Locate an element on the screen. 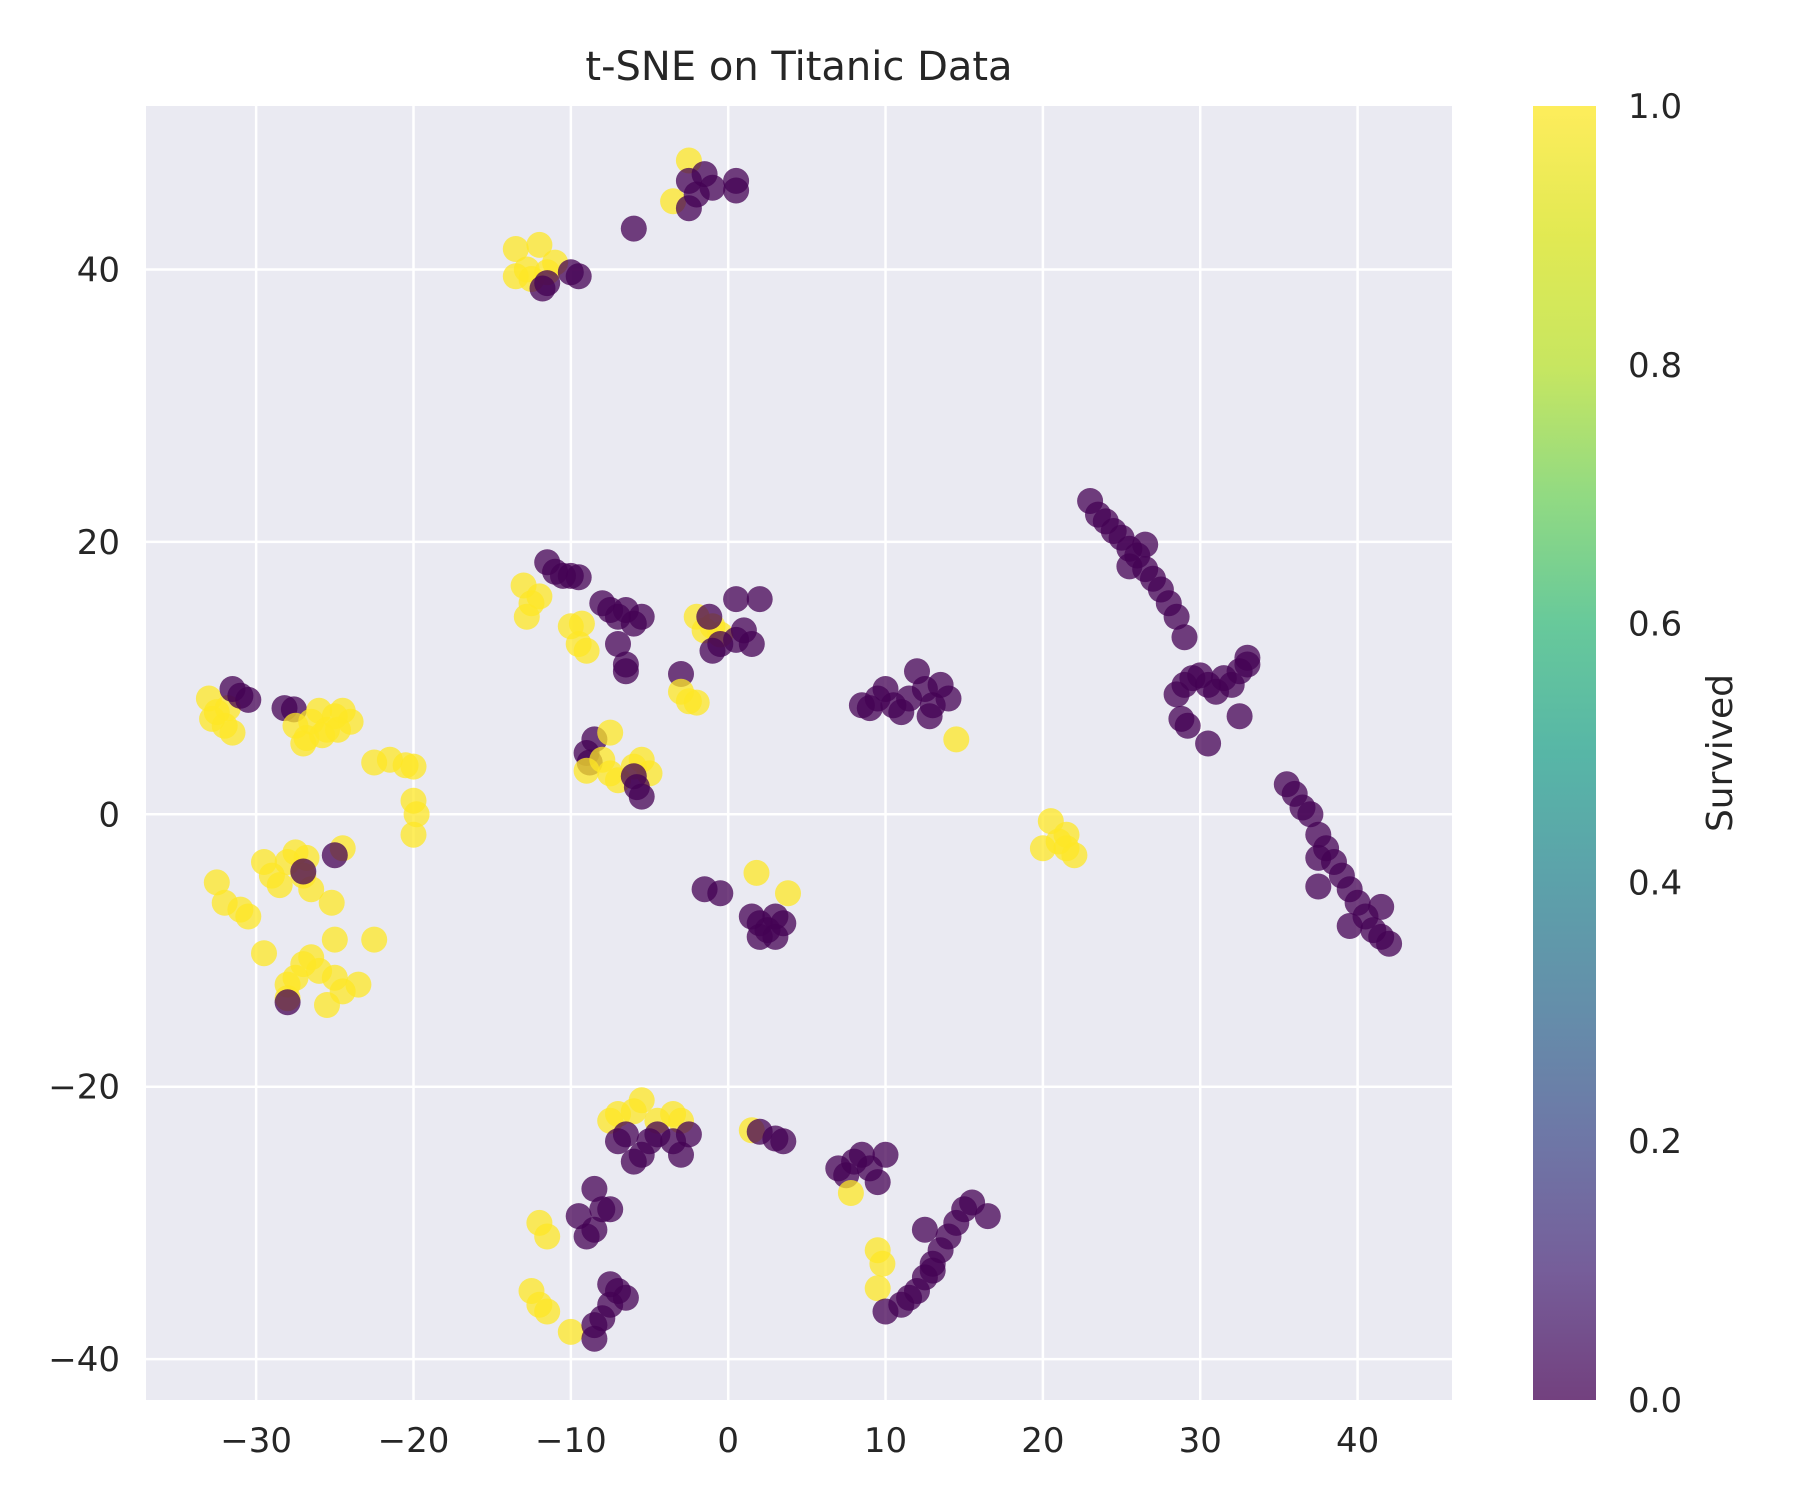  colorbar-tick-label: 0.4 is located at coordinates (1655, 883).